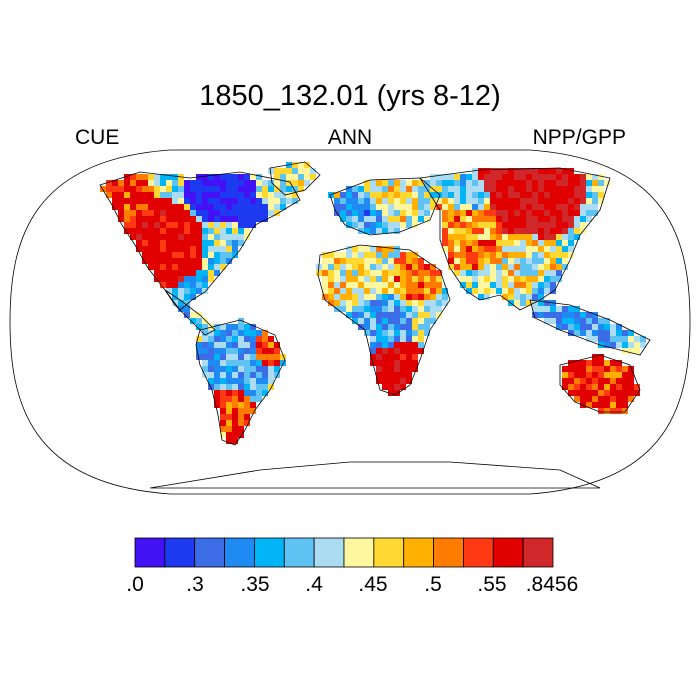 This screenshot has height=700, width=700. Describe the element at coordinates (295, 178) in the screenshot. I see `coastline-greenland` at that location.